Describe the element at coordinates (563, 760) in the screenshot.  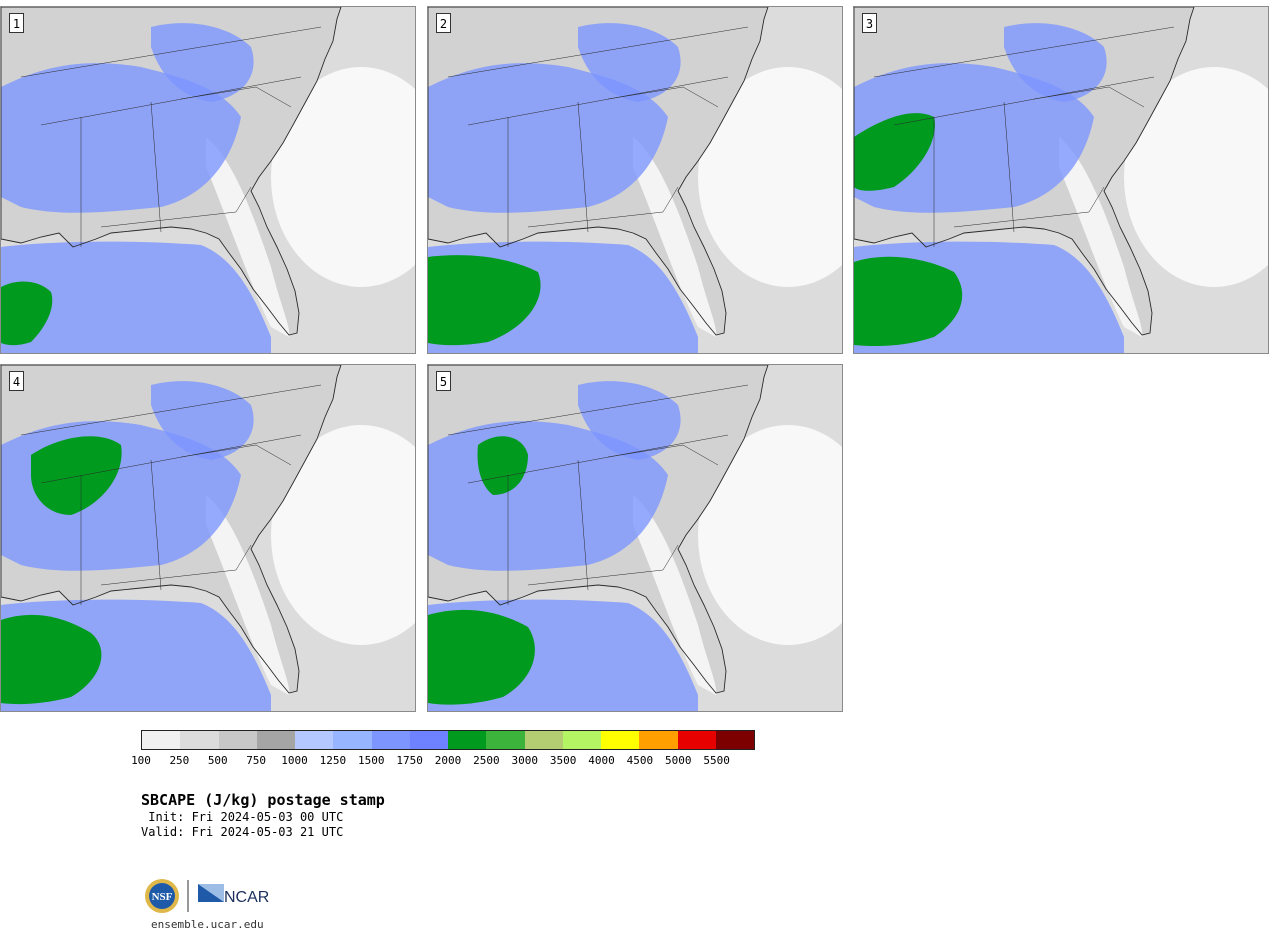
I see `colorbar-tick-label: 3500` at that location.